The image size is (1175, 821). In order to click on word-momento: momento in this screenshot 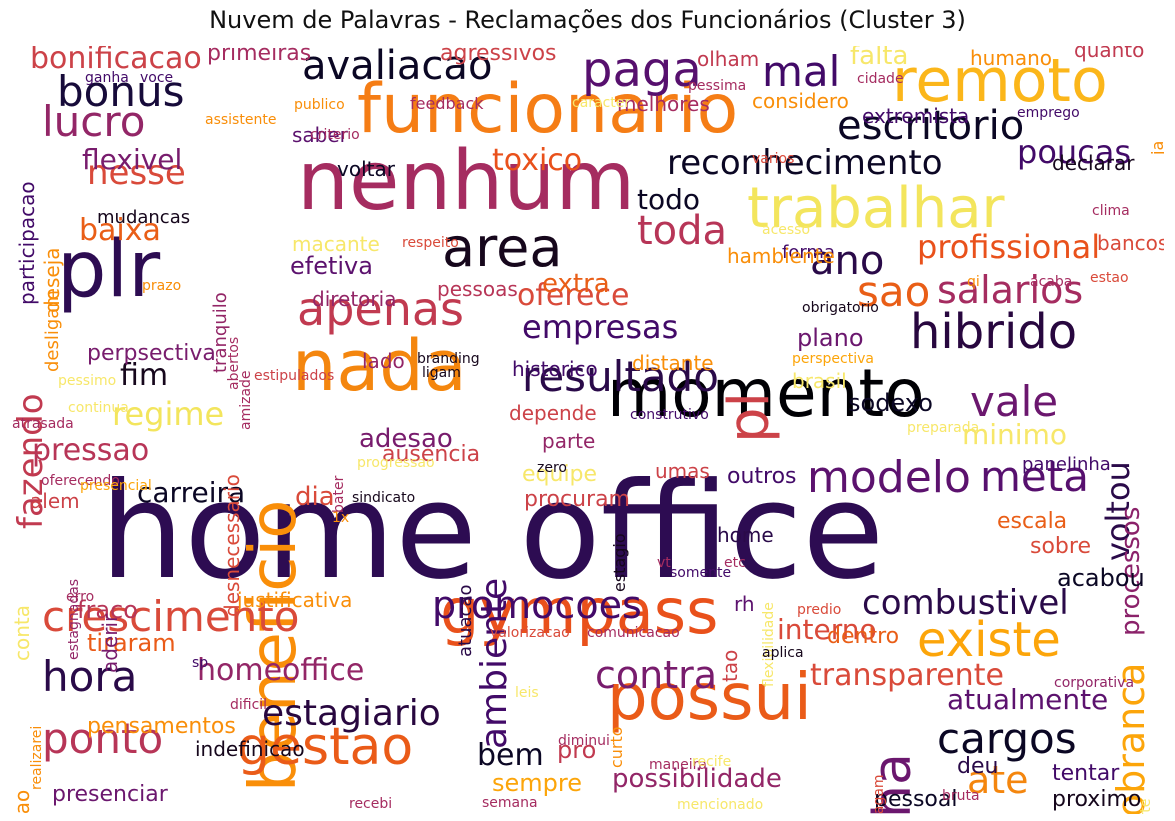, I will do `click(766, 393)`.